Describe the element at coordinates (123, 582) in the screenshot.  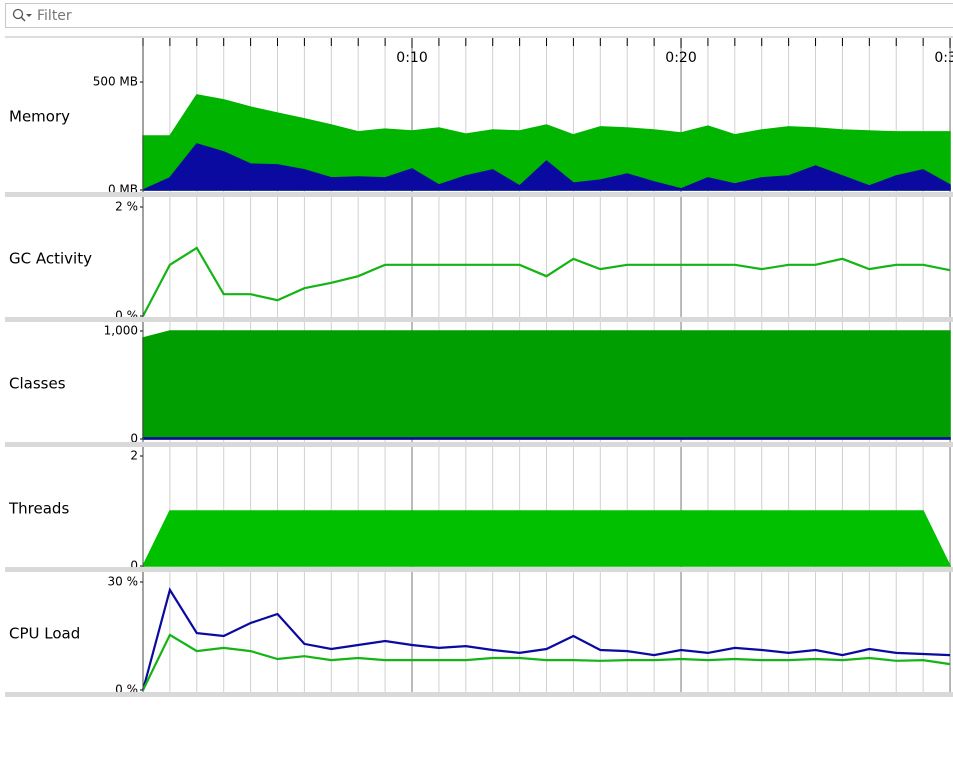
I see `y-tick-label: 30 %` at that location.